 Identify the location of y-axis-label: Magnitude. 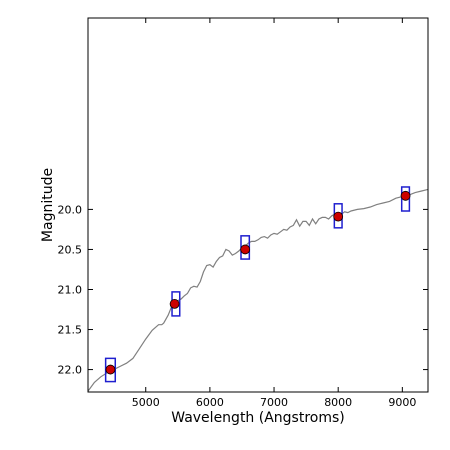
(48, 205).